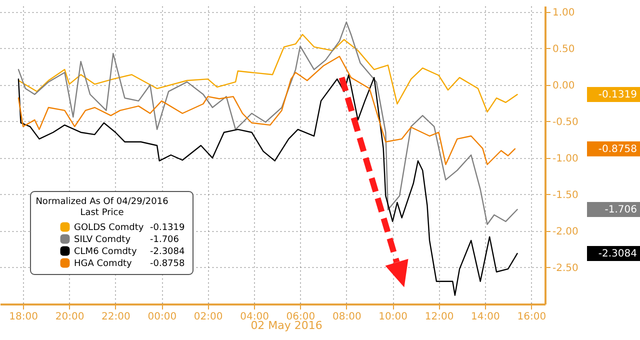  I want to click on legend-label: CLM6 Comdty, so click(106, 252).